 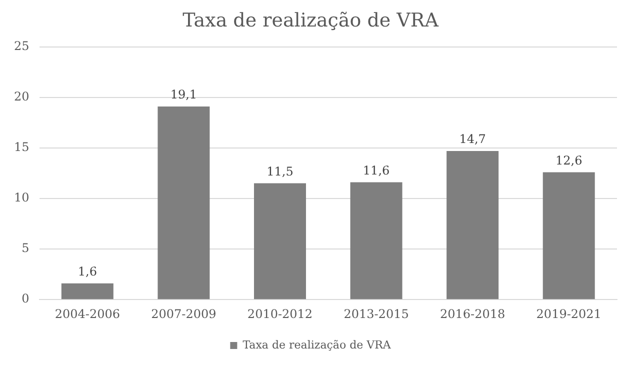 What do you see at coordinates (280, 171) in the screenshot?
I see `data-label: 11,5` at bounding box center [280, 171].